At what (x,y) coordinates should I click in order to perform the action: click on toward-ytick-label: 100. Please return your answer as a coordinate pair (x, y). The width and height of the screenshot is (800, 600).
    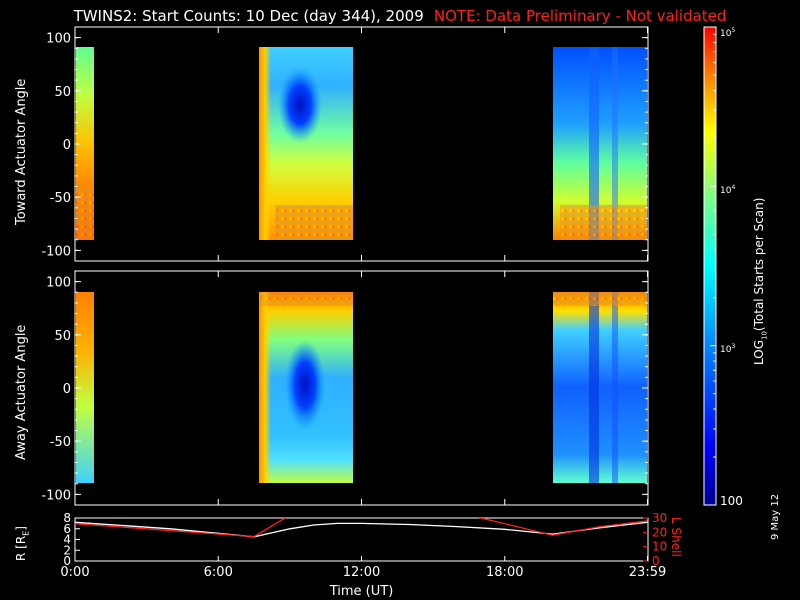
    Looking at the image, I should click on (58, 39).